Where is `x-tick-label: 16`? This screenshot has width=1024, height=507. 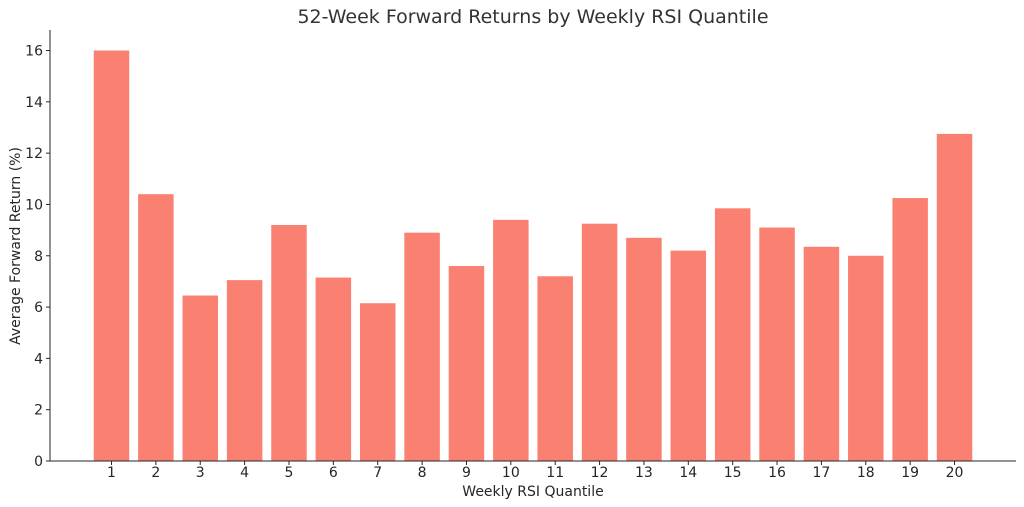 x-tick-label: 16 is located at coordinates (777, 473).